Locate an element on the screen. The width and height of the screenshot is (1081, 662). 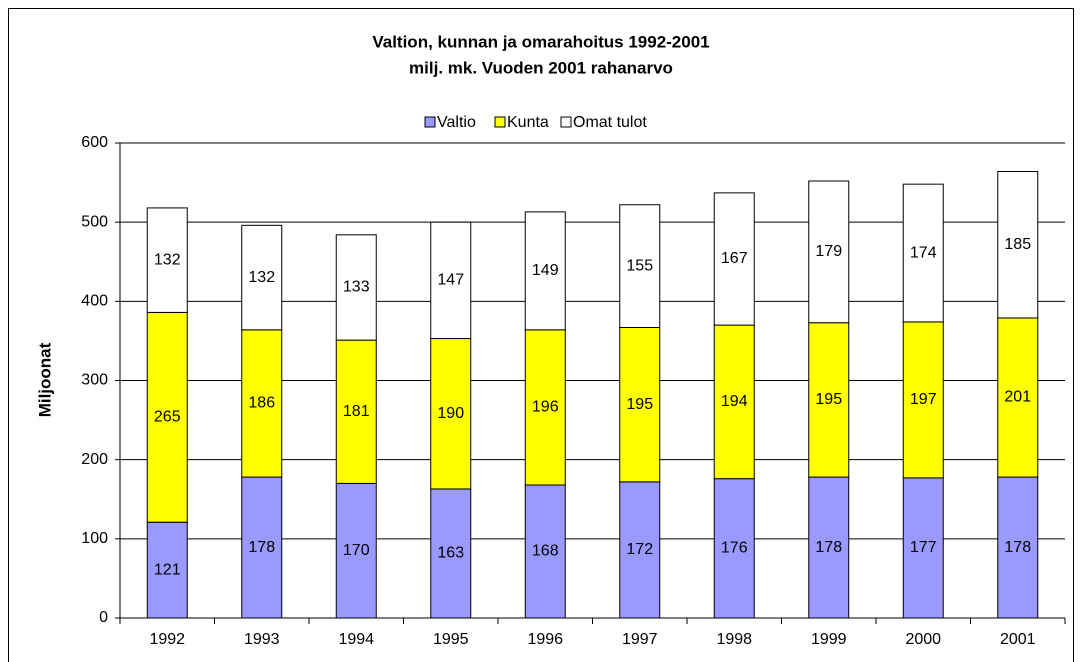
data-label: 170 is located at coordinates (356, 550).